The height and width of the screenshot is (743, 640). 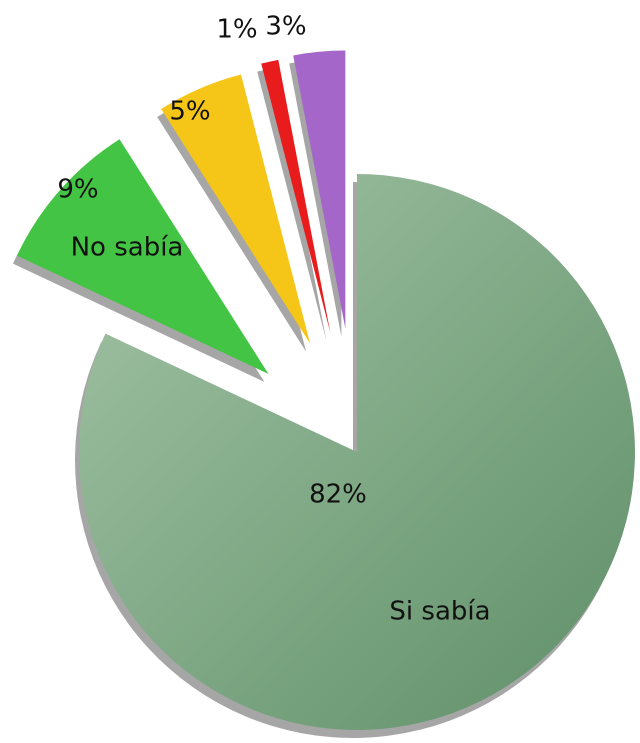 I want to click on value-label: 1%, so click(x=236, y=30).